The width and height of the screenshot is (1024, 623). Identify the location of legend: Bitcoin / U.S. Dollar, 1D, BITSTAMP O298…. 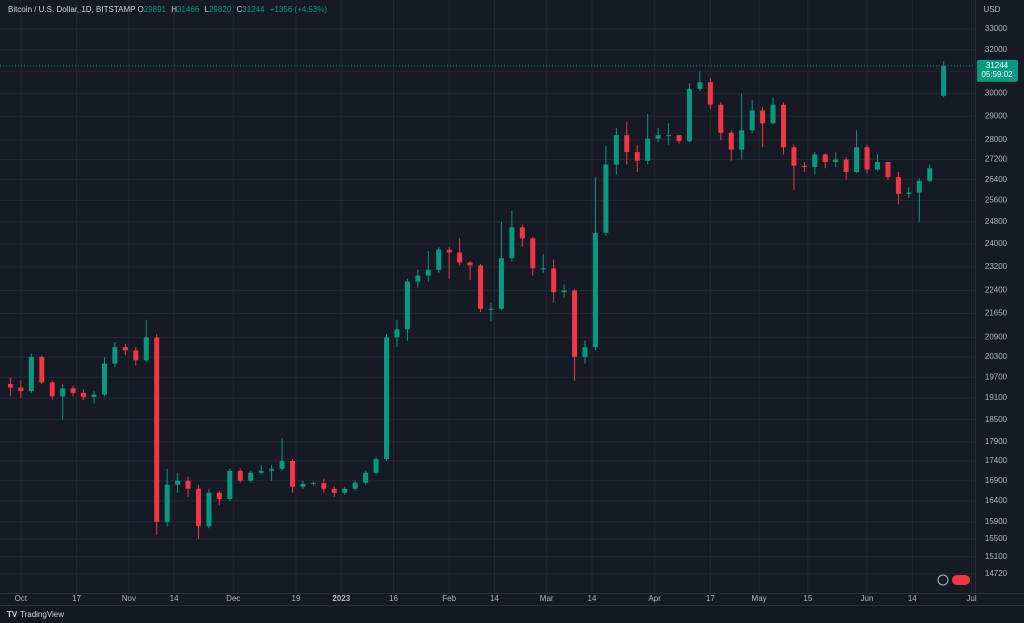
(169, 9).